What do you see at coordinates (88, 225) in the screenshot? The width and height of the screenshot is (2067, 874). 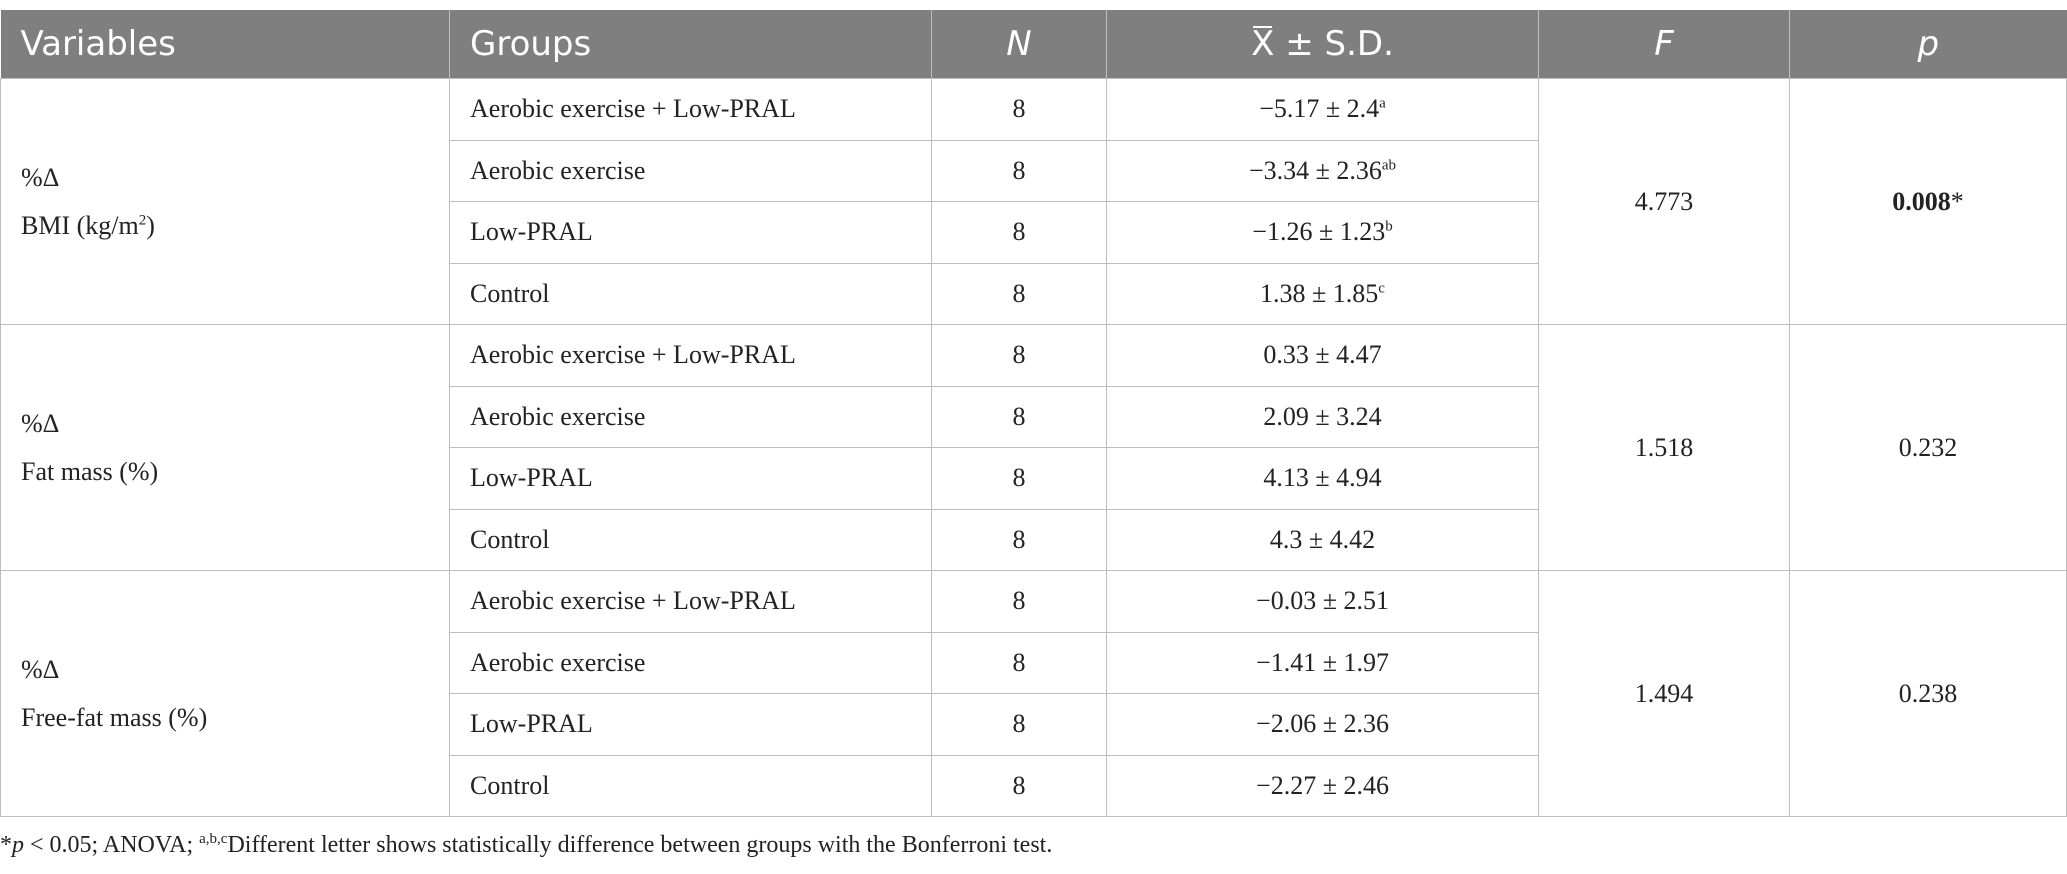 I see `variable-name: BMI (kg/m2)` at bounding box center [88, 225].